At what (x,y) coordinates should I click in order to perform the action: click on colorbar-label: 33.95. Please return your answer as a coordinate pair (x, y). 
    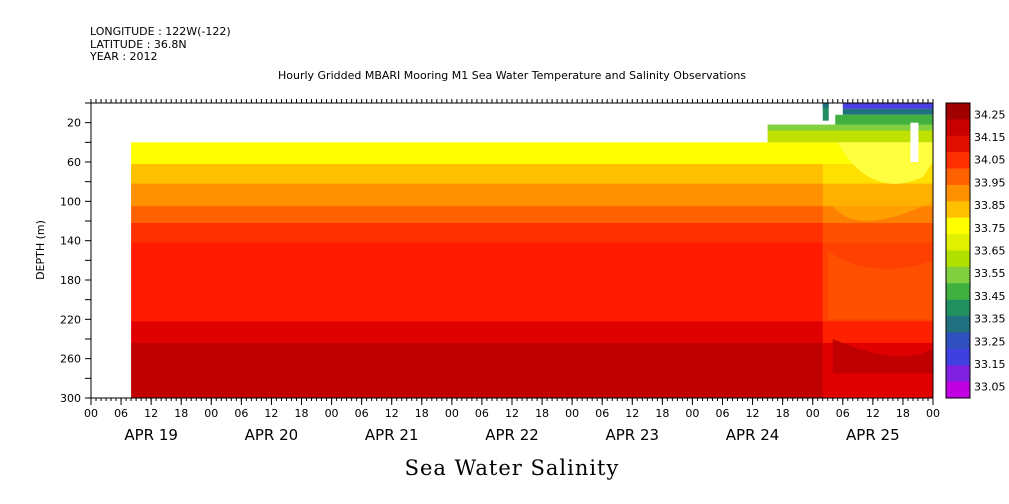
    Looking at the image, I should click on (990, 182).